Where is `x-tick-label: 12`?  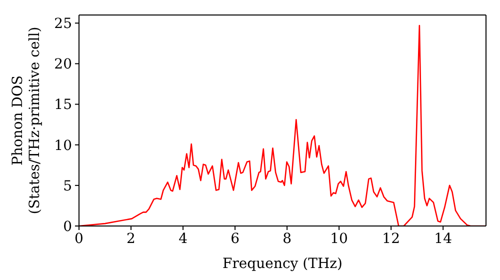
x-tick-label: 12 is located at coordinates (391, 238).